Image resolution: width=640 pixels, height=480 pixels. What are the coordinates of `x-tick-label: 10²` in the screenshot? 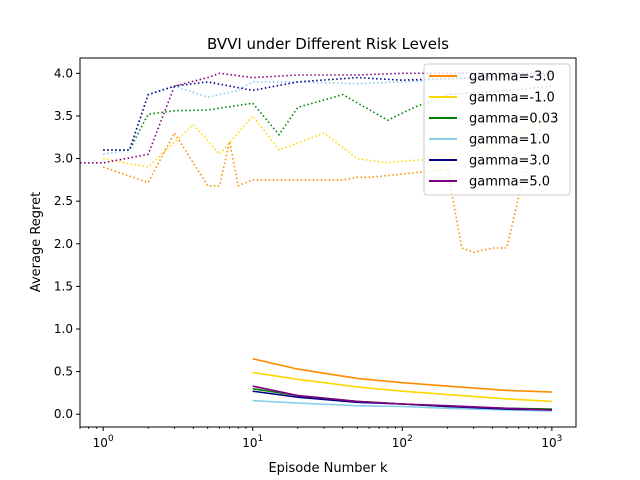 It's located at (402, 442).